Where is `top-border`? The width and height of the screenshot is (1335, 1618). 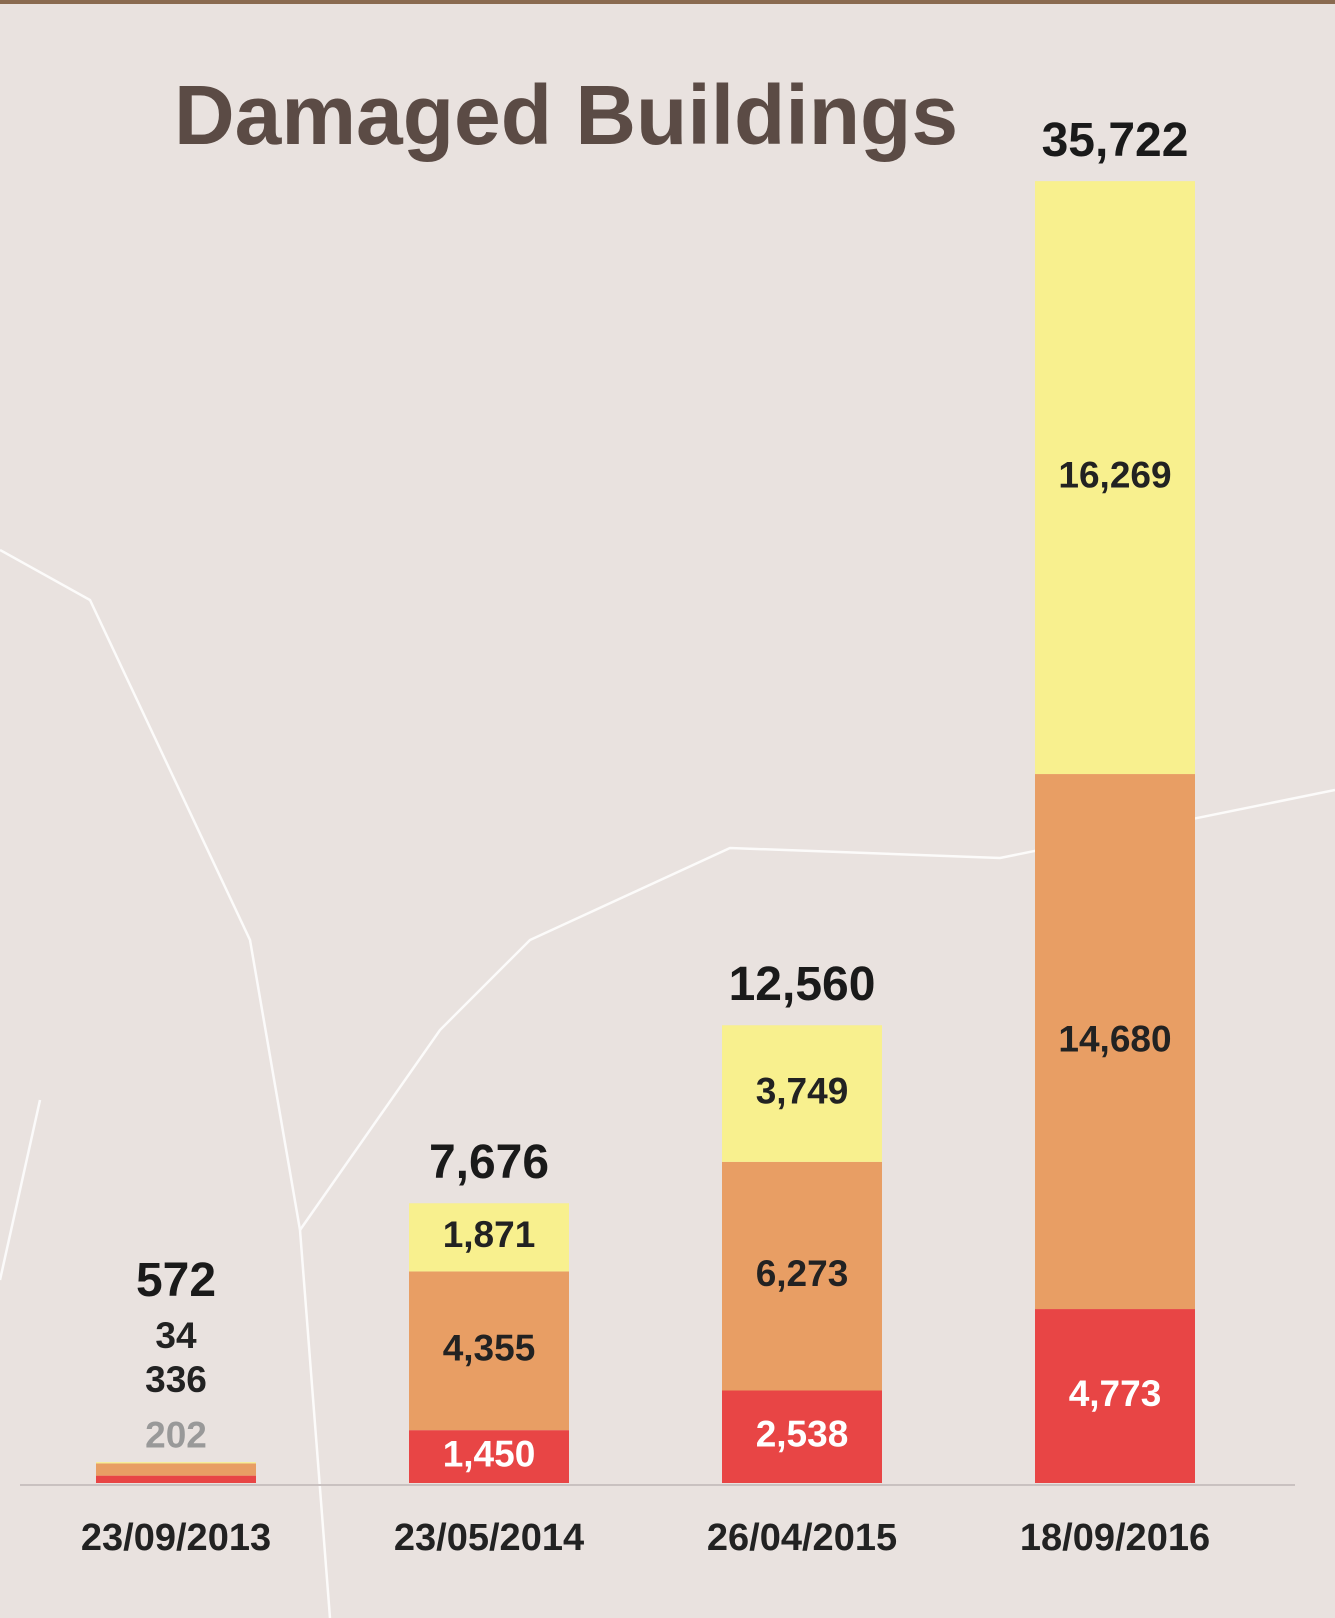
top-border is located at coordinates (667, 2).